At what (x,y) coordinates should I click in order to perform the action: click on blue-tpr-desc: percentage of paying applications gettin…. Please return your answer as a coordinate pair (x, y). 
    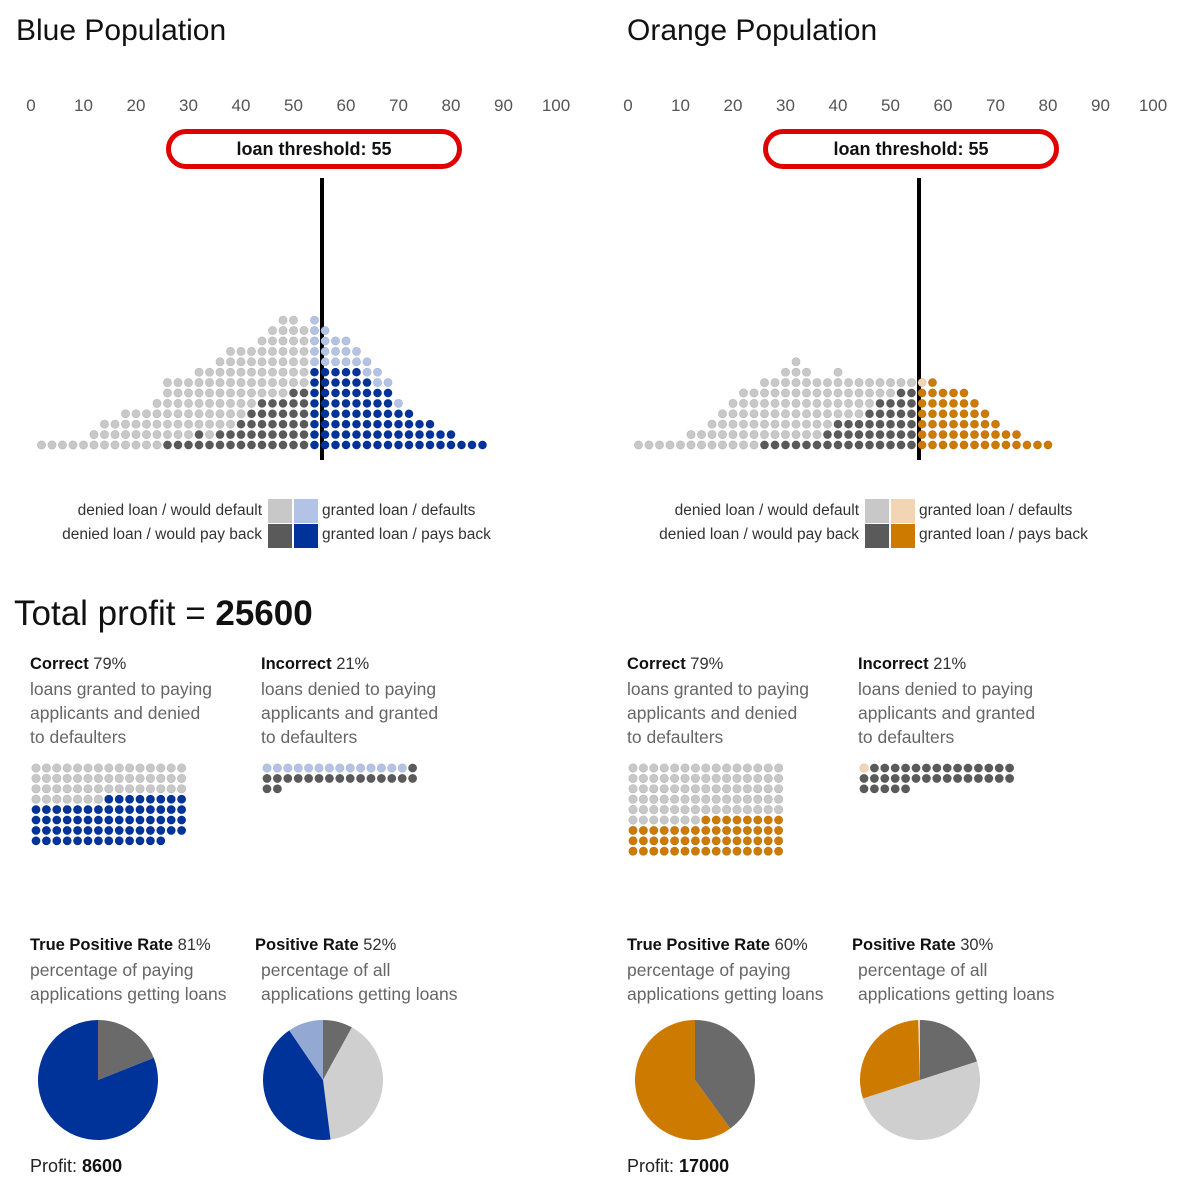
    Looking at the image, I should click on (128, 982).